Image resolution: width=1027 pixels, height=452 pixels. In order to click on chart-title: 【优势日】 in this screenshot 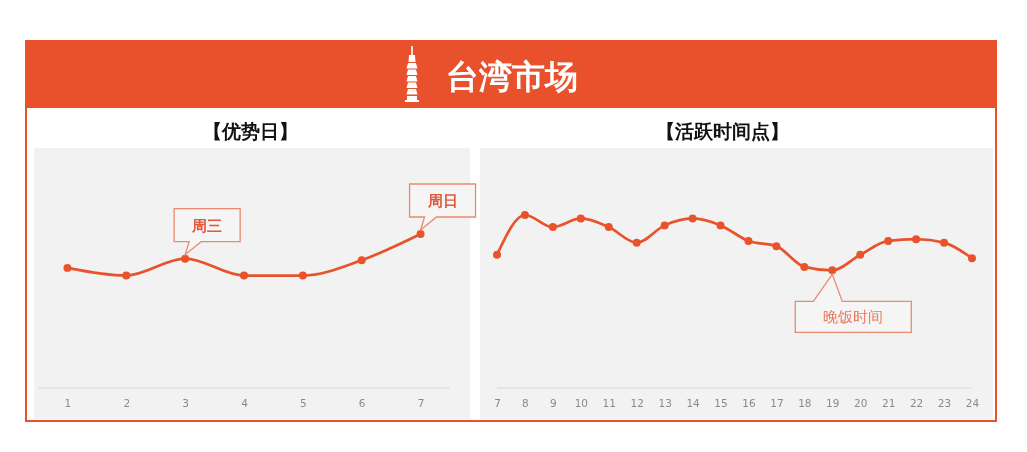, I will do `click(250, 131)`.